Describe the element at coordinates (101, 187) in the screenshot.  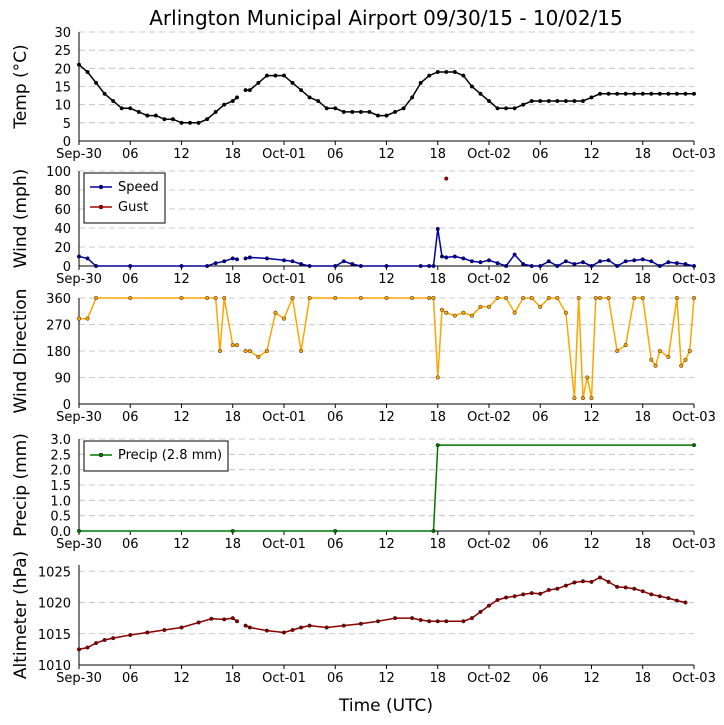
I see `legend-marker` at that location.